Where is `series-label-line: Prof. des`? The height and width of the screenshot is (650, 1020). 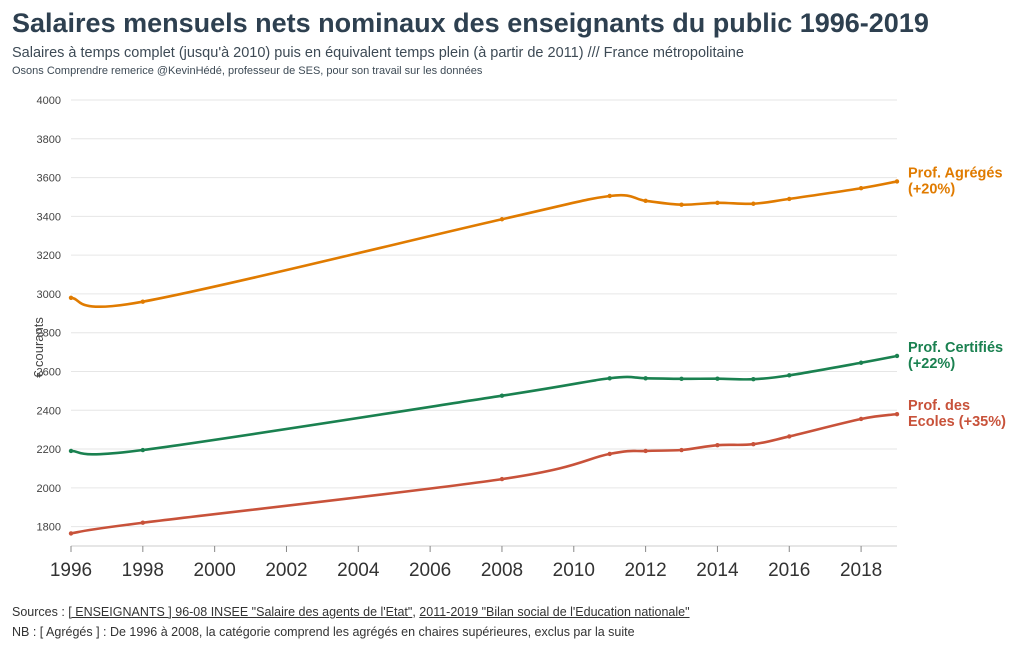
series-label-line: Prof. des is located at coordinates (939, 406).